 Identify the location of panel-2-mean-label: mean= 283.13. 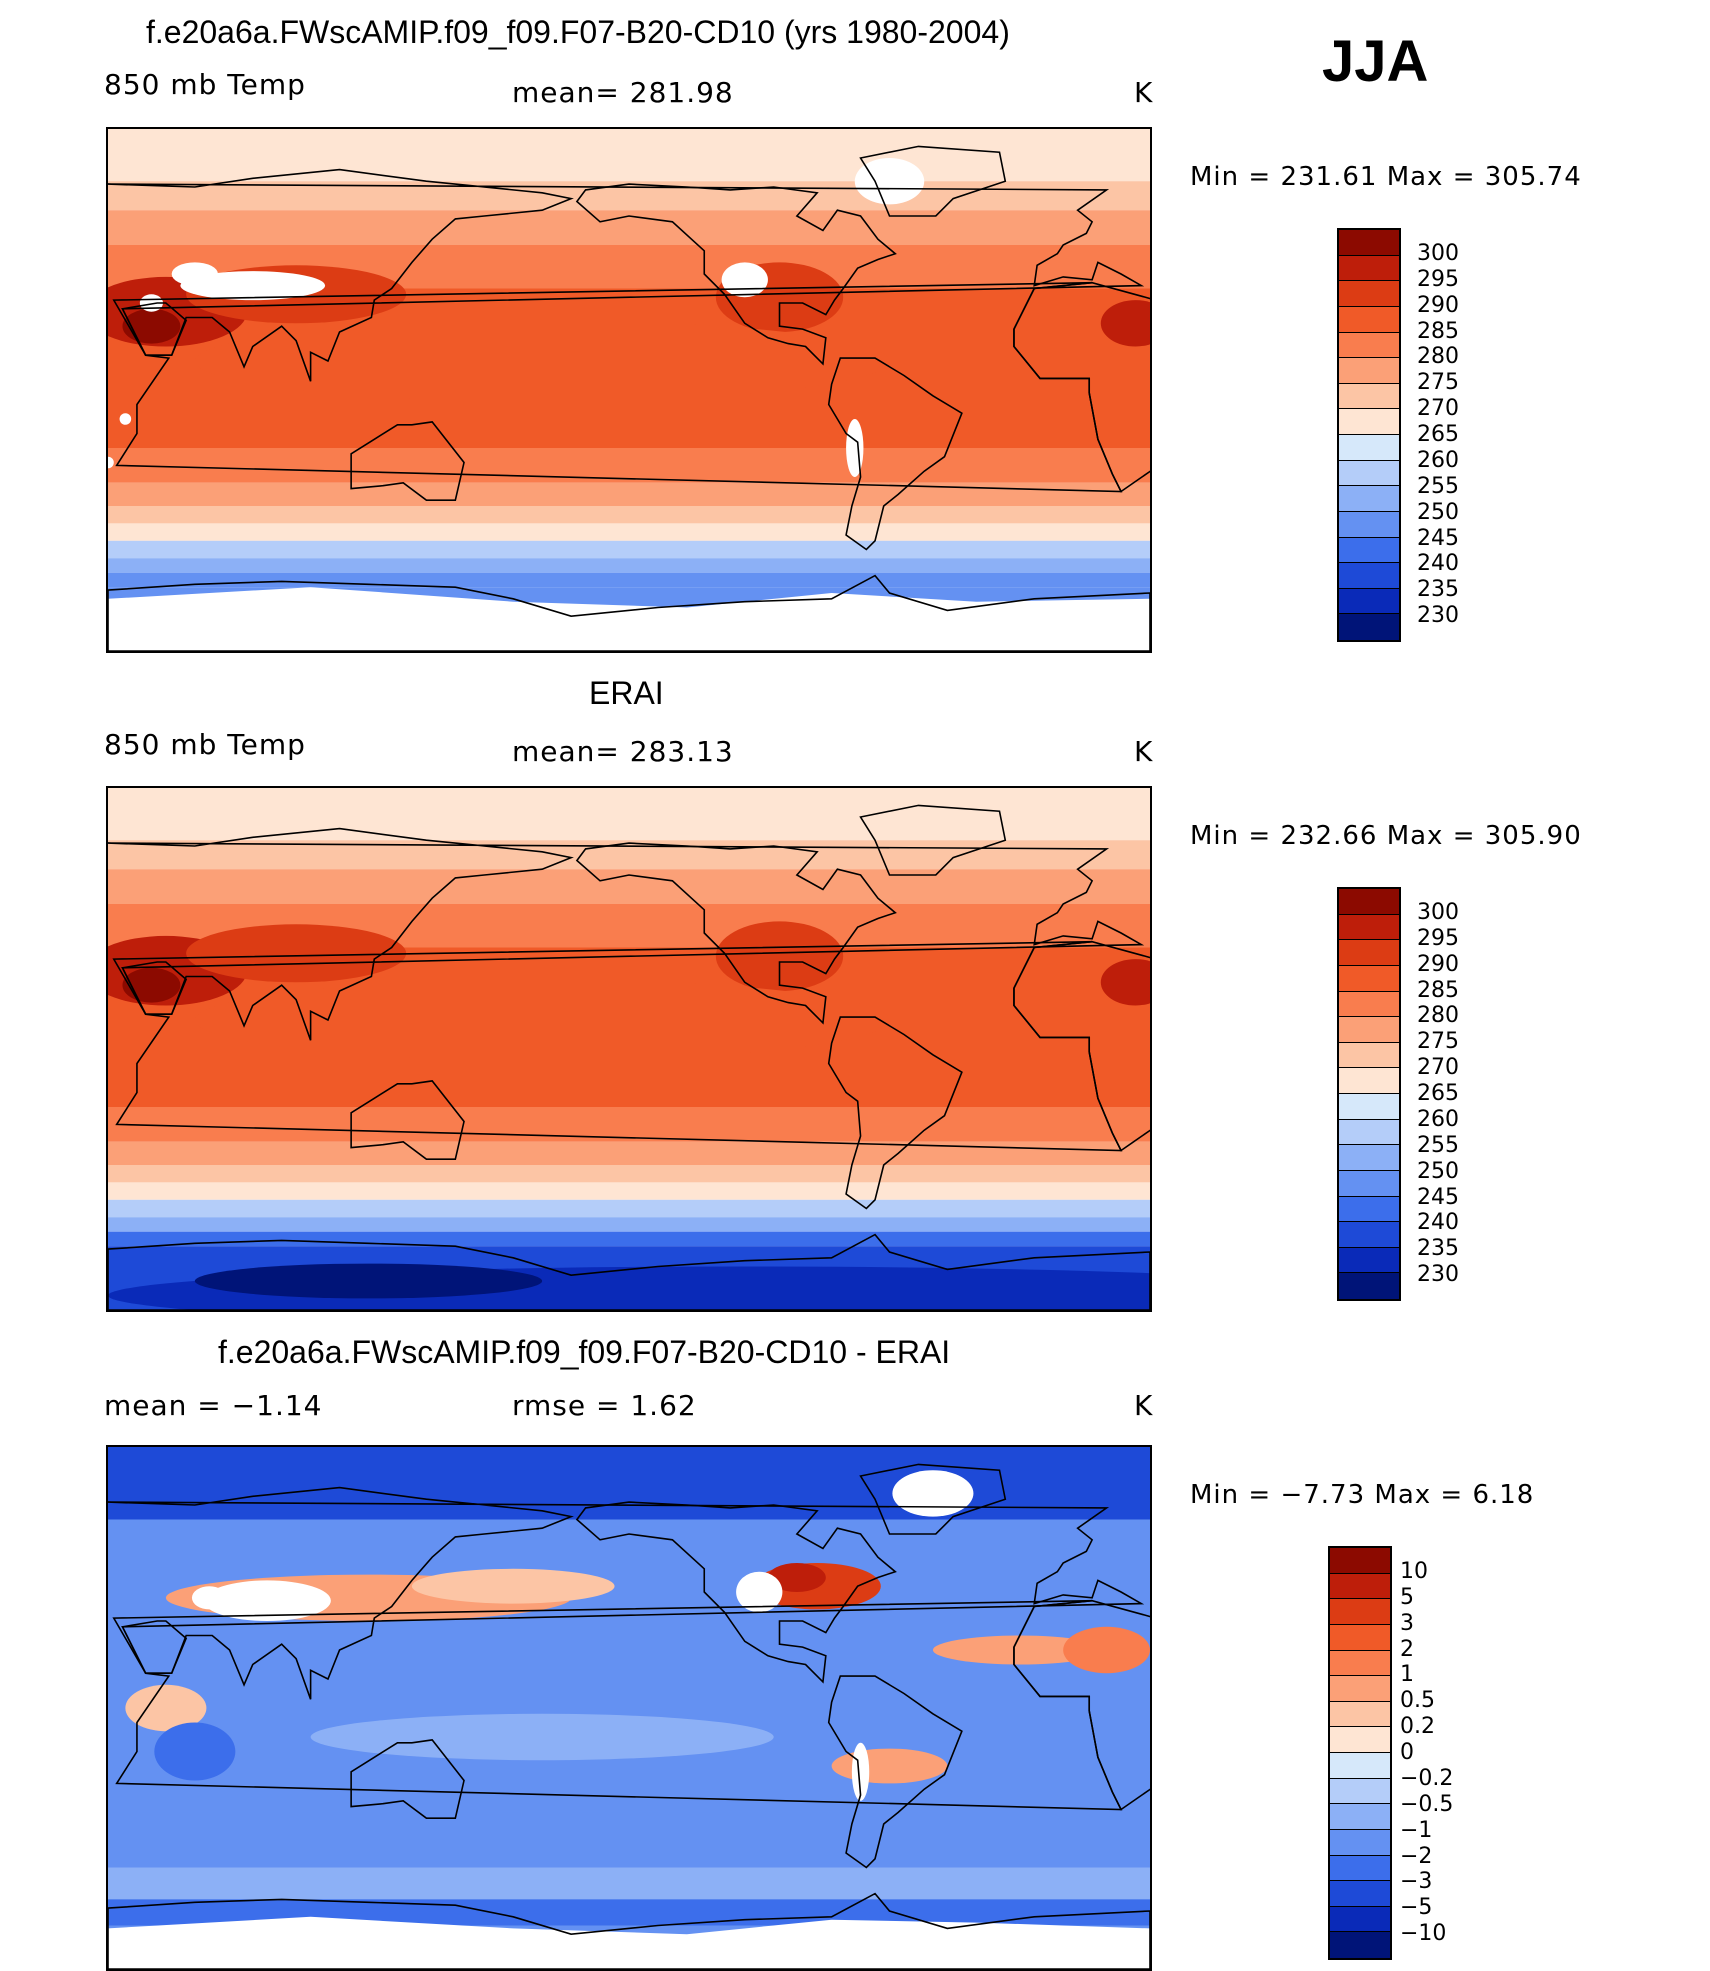
(623, 751).